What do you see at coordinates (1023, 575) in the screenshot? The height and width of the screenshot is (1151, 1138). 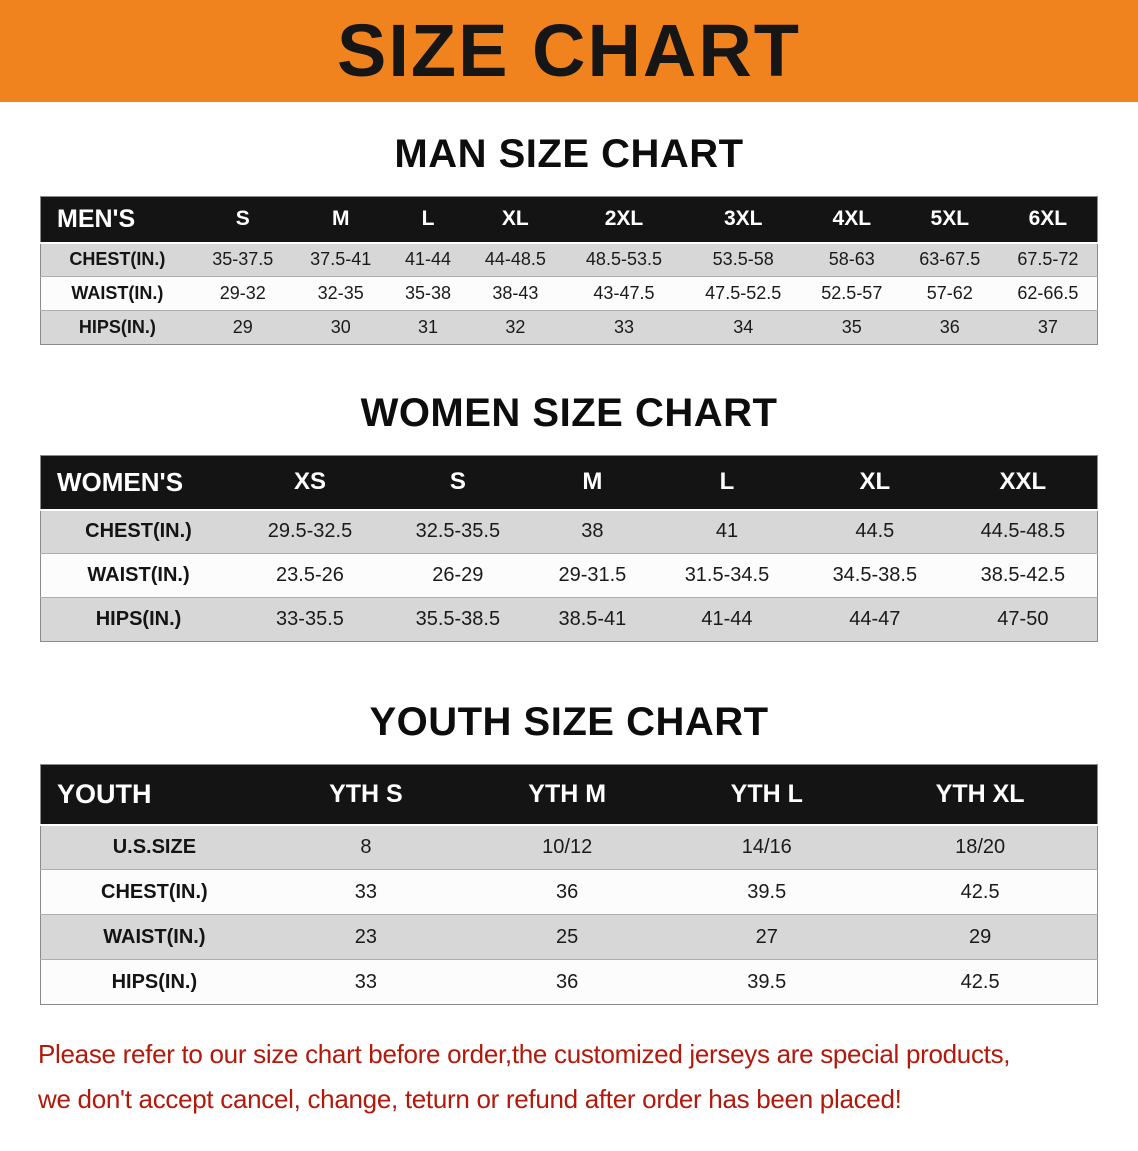 I see `size-value-cell: 38.5-42.5` at bounding box center [1023, 575].